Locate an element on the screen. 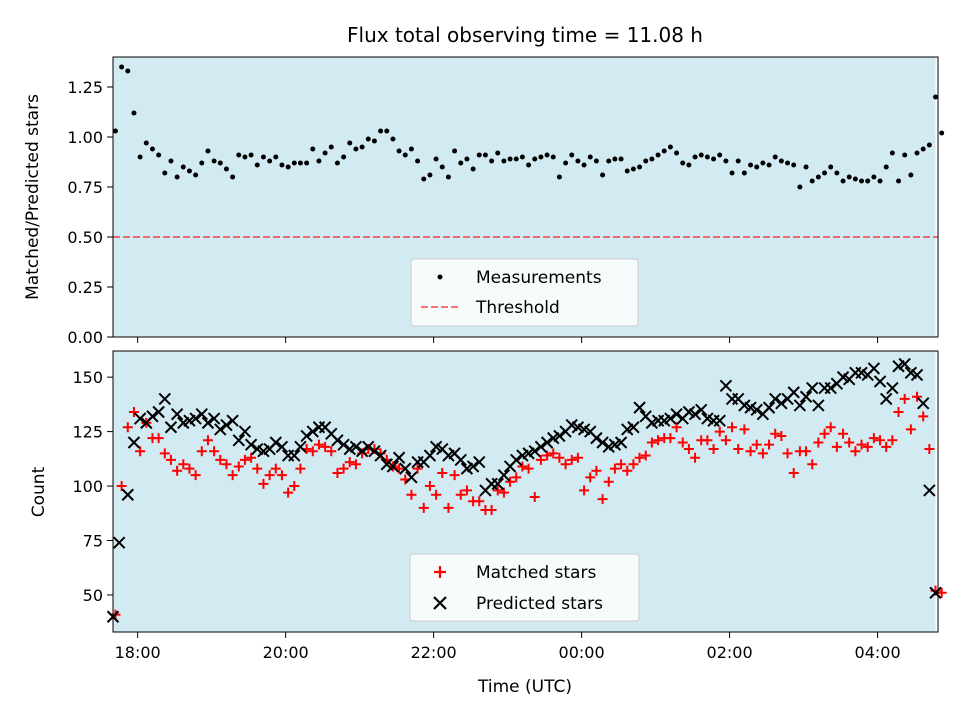 Image resolution: width=960 pixels, height=720 pixels. top-y-tick-label: 1.25 is located at coordinates (85, 87).